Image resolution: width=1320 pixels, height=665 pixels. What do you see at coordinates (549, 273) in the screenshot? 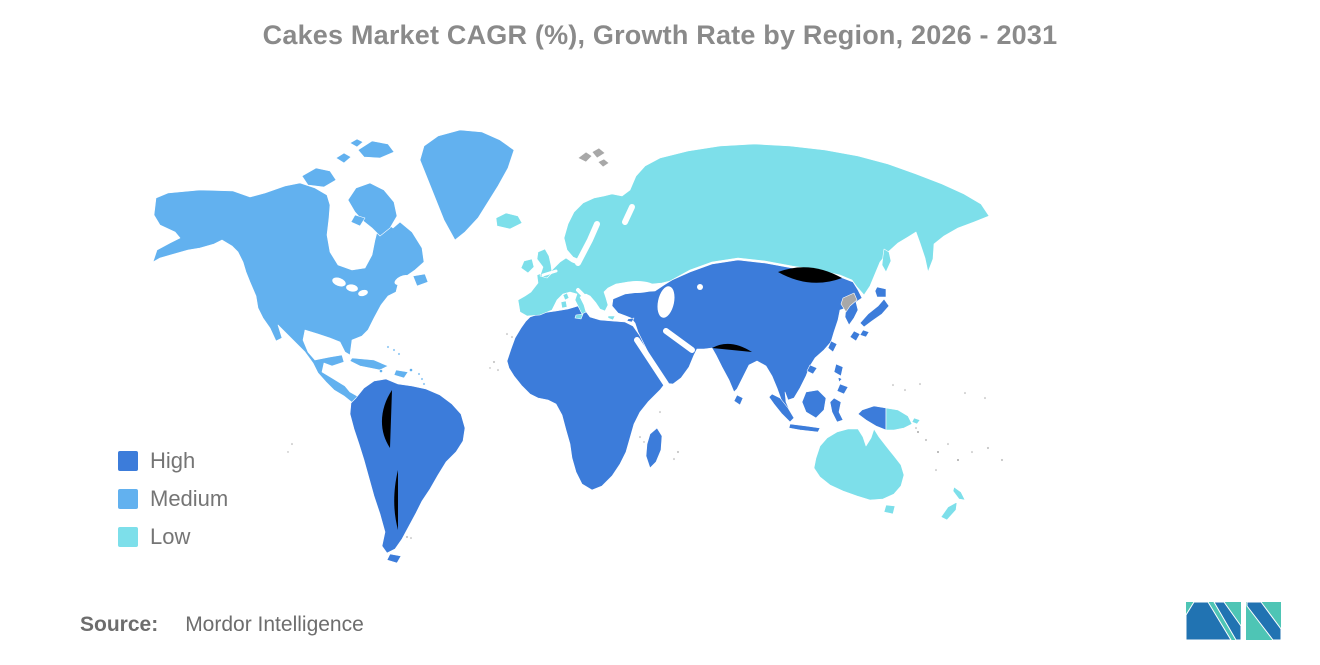
I see `english-channel` at bounding box center [549, 273].